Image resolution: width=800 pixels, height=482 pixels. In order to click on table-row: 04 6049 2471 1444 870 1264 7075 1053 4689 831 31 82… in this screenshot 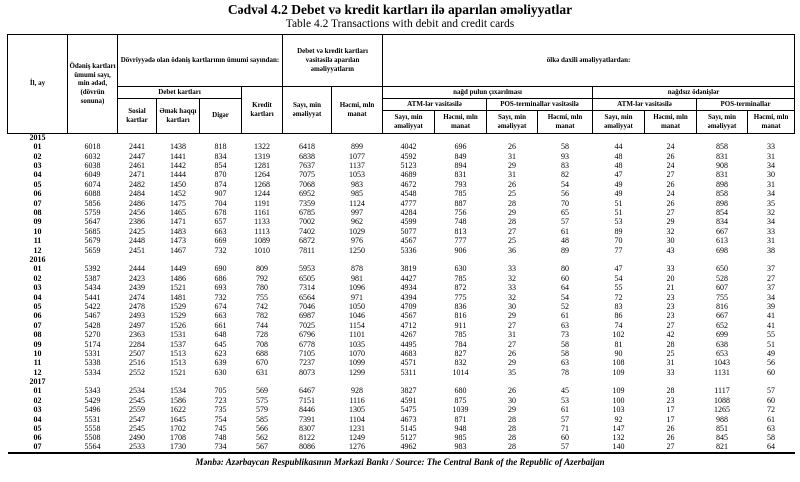, I will do `click(401, 175)`.